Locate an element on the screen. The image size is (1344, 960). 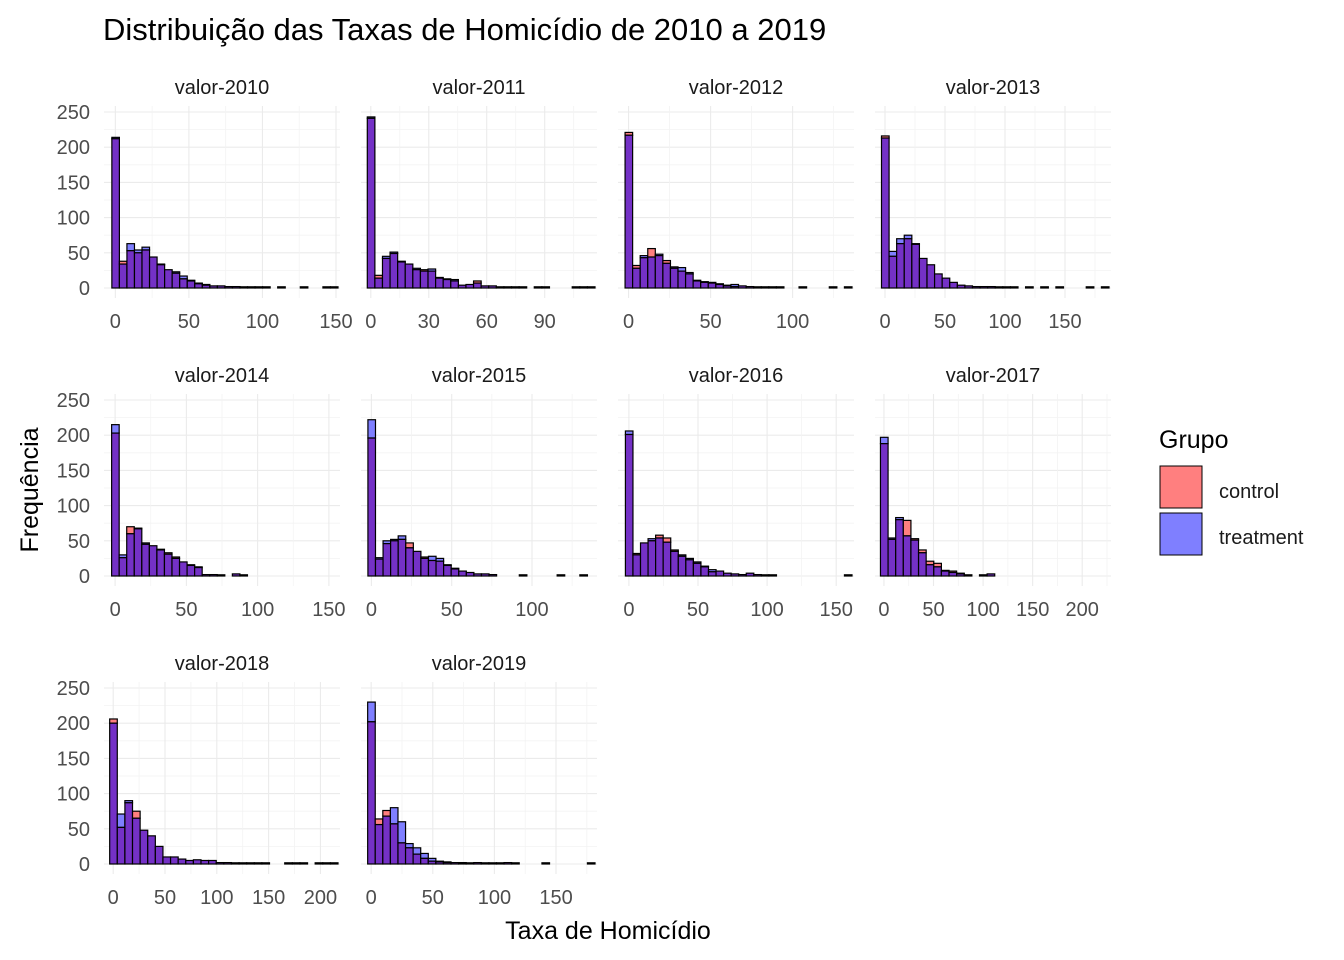
strip-label: valor-2019 is located at coordinates (479, 664).